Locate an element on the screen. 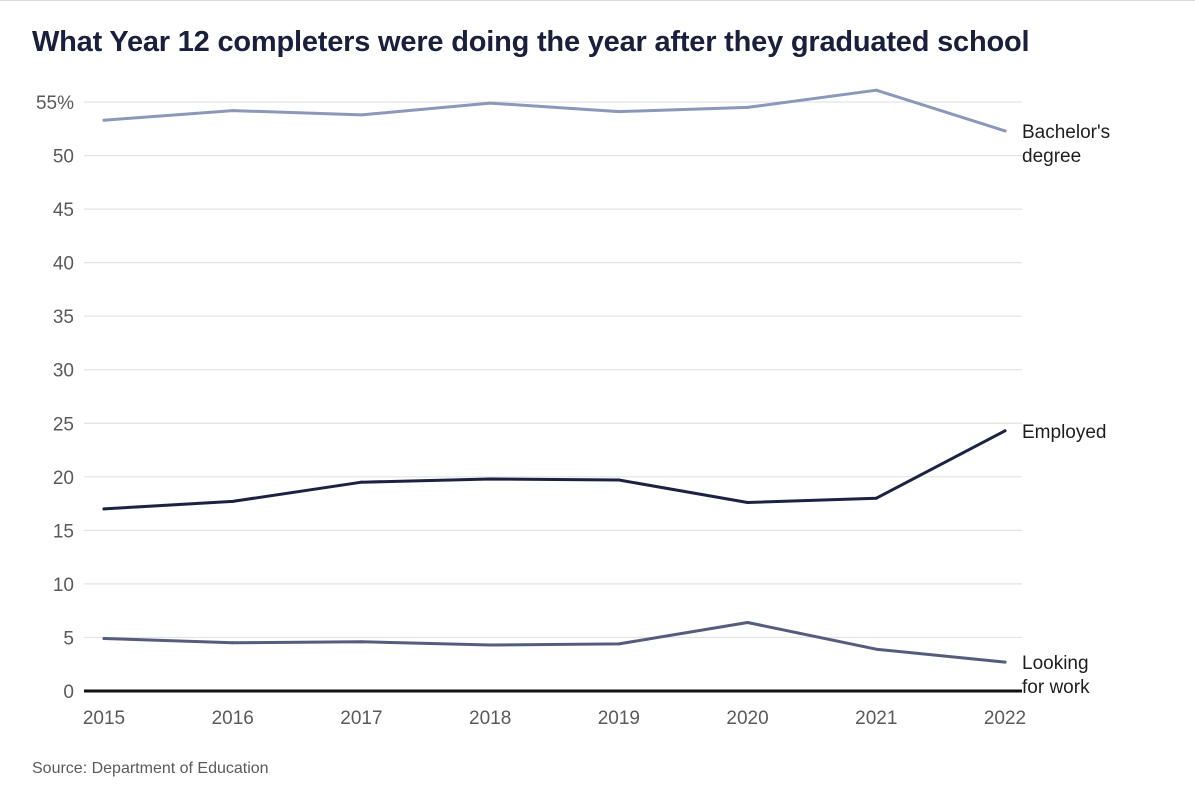  y-tick-label: 50 is located at coordinates (63, 157).